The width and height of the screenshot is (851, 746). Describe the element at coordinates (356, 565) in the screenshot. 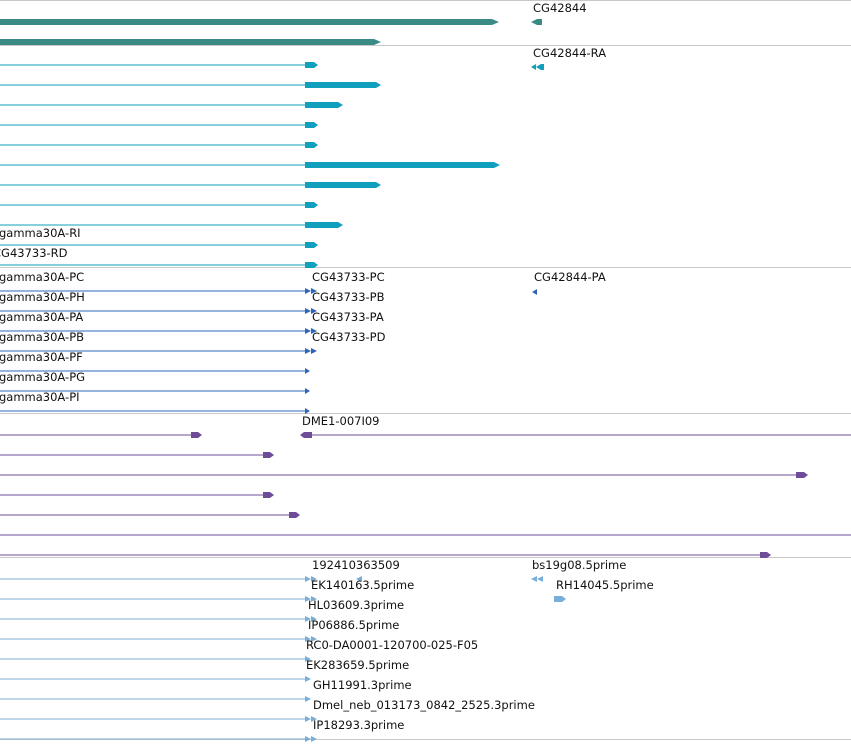

I see `est-label: 192410363509` at that location.